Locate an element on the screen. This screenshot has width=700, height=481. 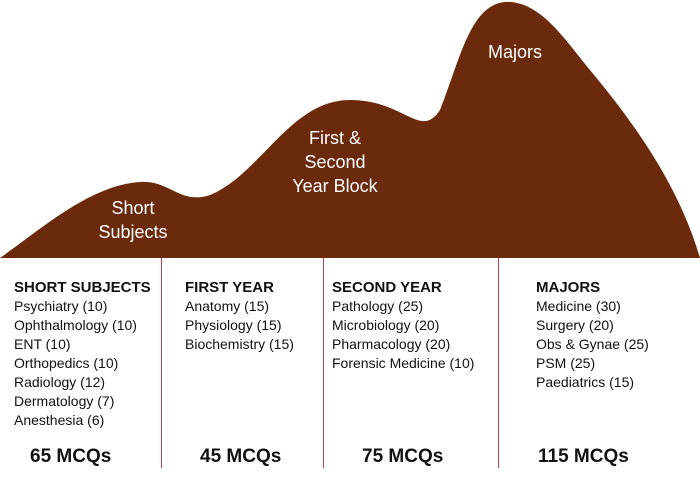
subject-item: Ophthalmology (10) is located at coordinates (75, 325).